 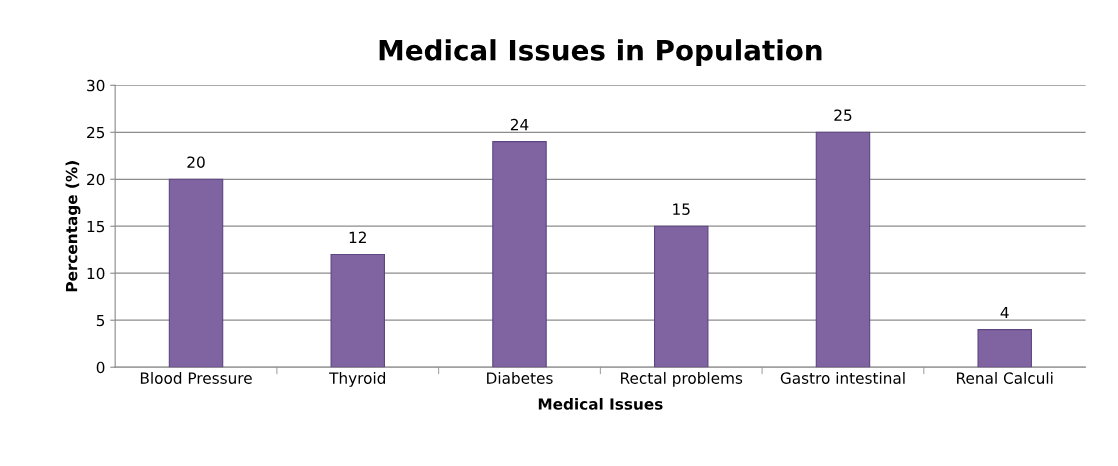 I want to click on data-label: 25, so click(x=843, y=115).